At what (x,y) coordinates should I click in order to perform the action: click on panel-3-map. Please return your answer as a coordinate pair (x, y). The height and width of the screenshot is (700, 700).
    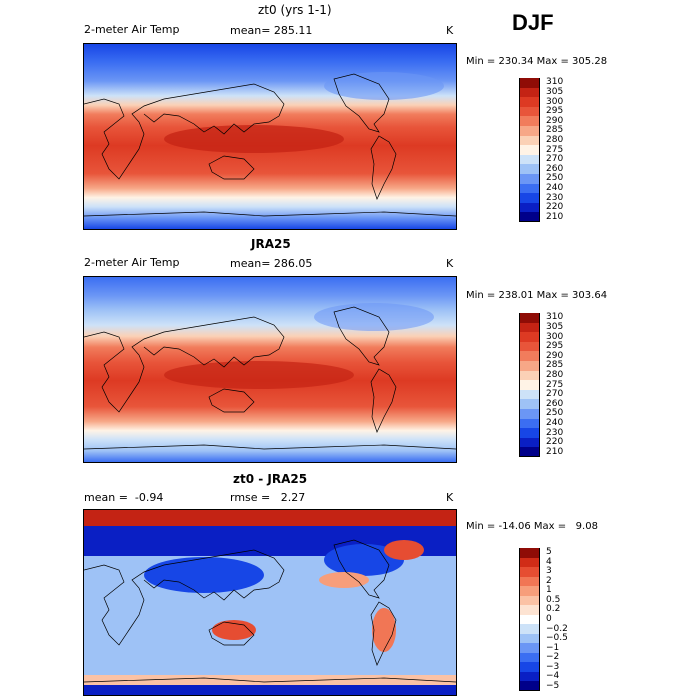
    Looking at the image, I should click on (270, 602).